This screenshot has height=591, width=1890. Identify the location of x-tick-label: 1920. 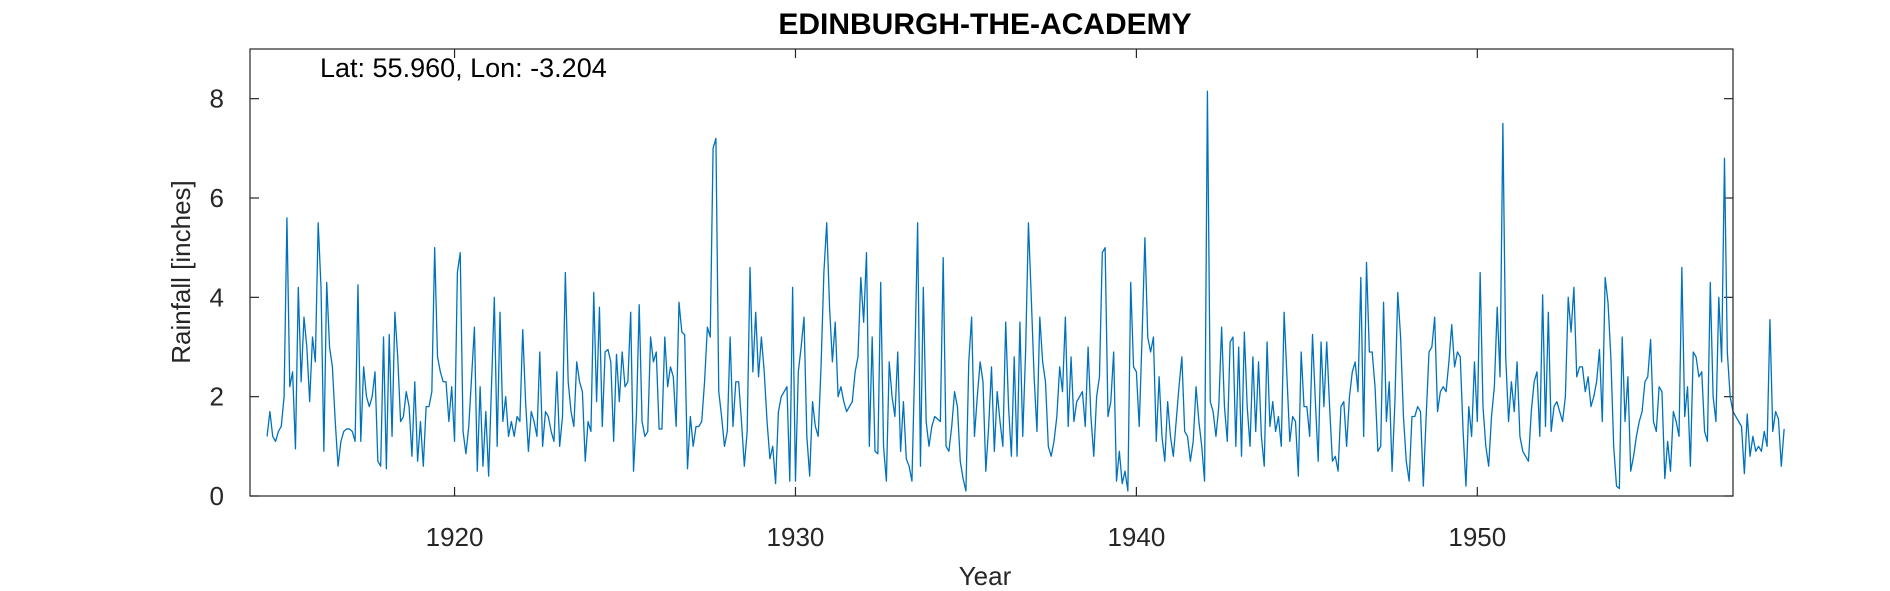
(455, 537).